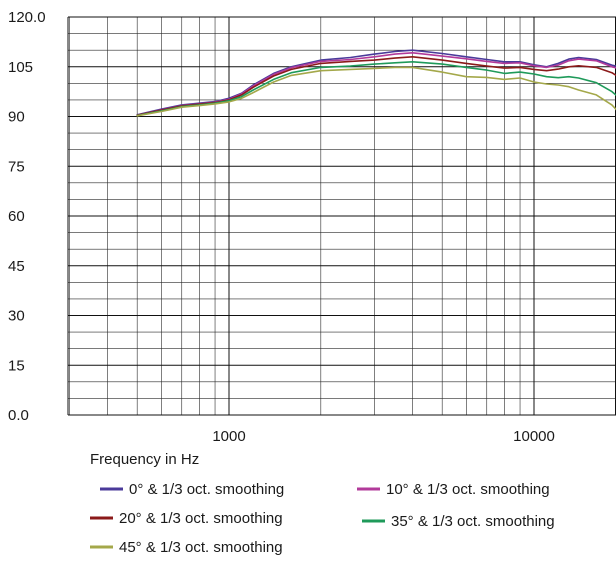  Describe the element at coordinates (201, 518) in the screenshot. I see `legend-label-2: 20° & 1/3 oct. smoothing` at that location.